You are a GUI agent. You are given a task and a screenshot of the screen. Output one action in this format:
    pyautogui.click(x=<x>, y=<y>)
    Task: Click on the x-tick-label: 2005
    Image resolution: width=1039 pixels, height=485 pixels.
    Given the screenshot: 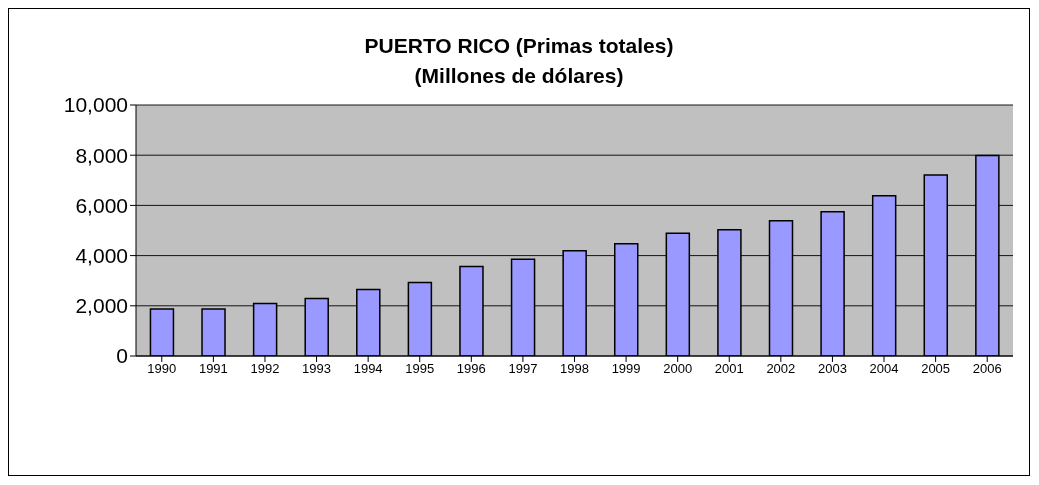 What is the action you would take?
    pyautogui.click(x=936, y=369)
    